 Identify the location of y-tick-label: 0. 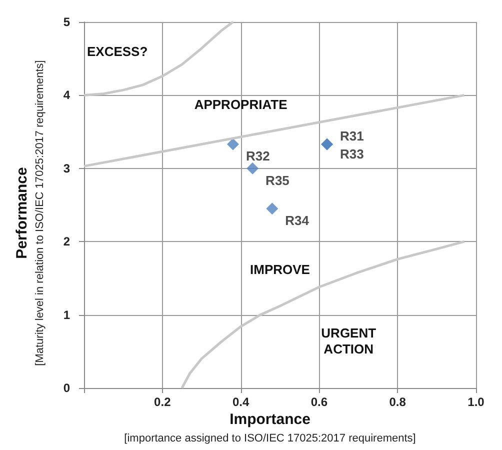
(66, 388).